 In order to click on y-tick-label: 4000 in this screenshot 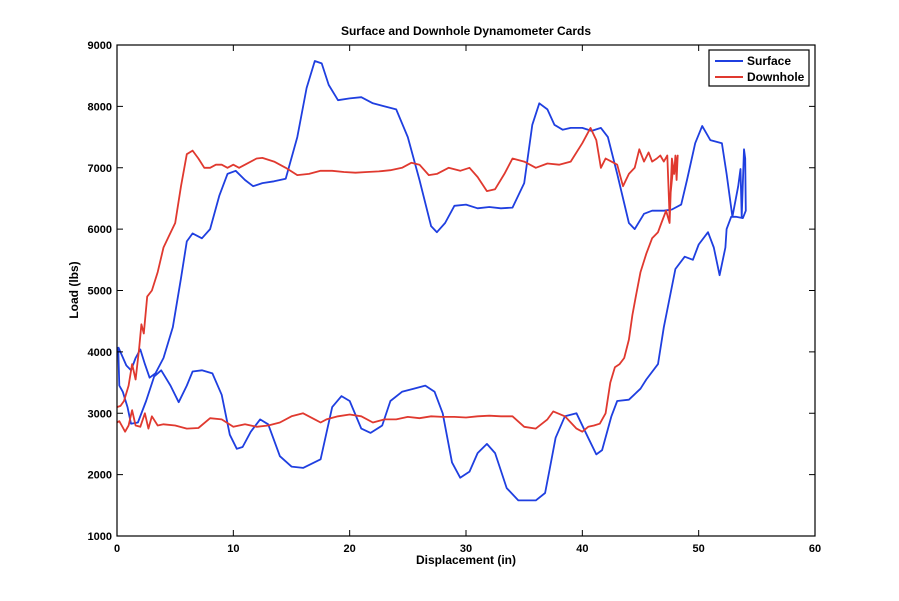, I will do `click(100, 353)`.